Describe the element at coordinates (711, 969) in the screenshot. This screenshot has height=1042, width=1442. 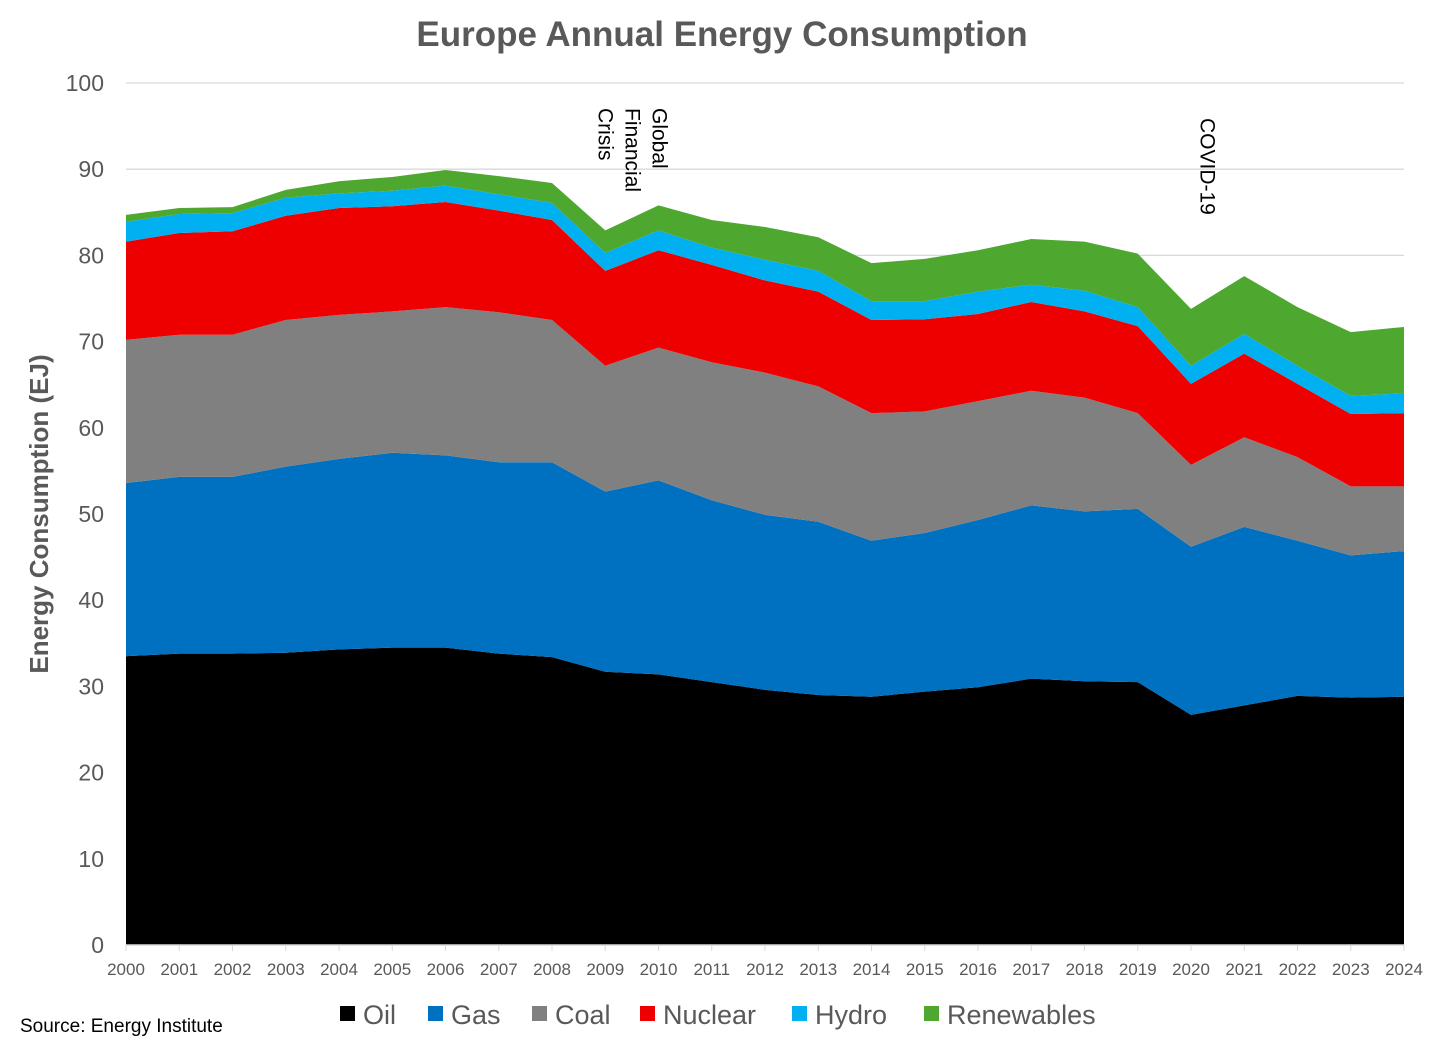
I see `x-tick-label: 2011` at that location.